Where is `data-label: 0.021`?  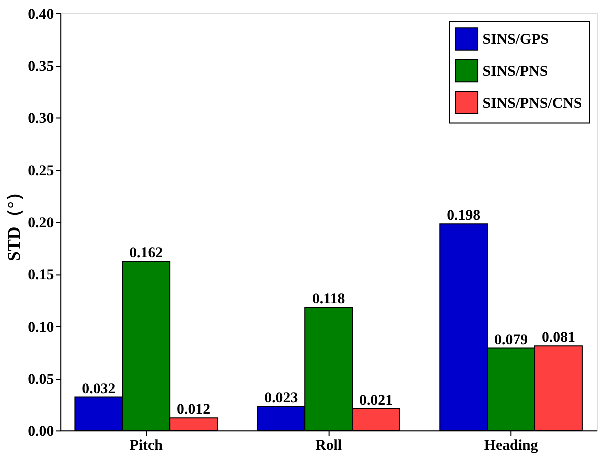 data-label: 0.021 is located at coordinates (377, 400).